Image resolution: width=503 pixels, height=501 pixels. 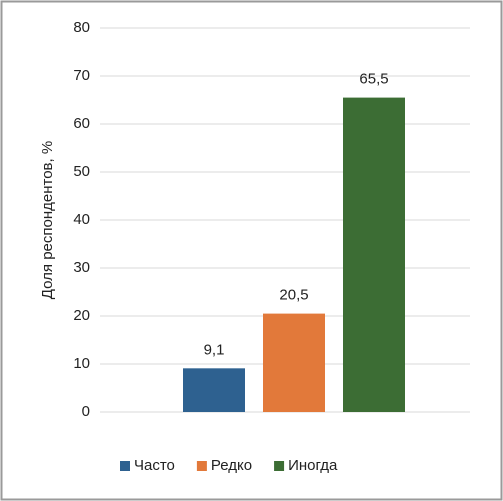 I want to click on y-tick-label: 40, so click(x=81, y=219).